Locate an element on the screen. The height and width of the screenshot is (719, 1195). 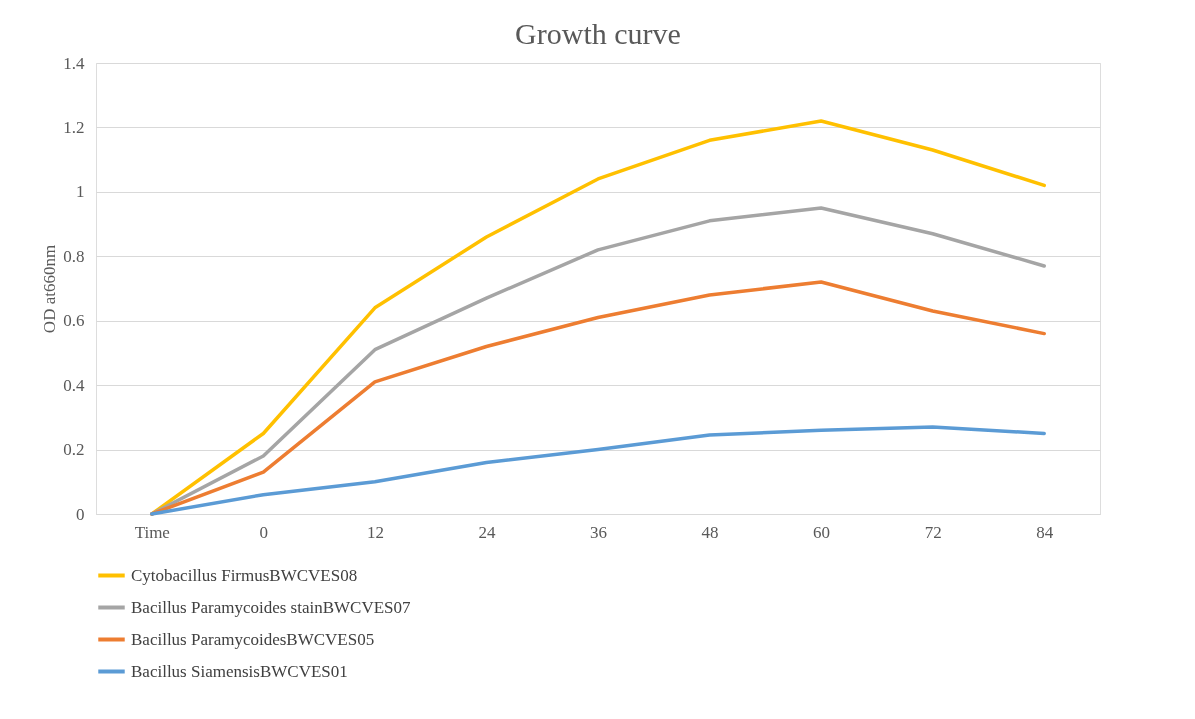
y-tick-label: 1 is located at coordinates (80, 192).